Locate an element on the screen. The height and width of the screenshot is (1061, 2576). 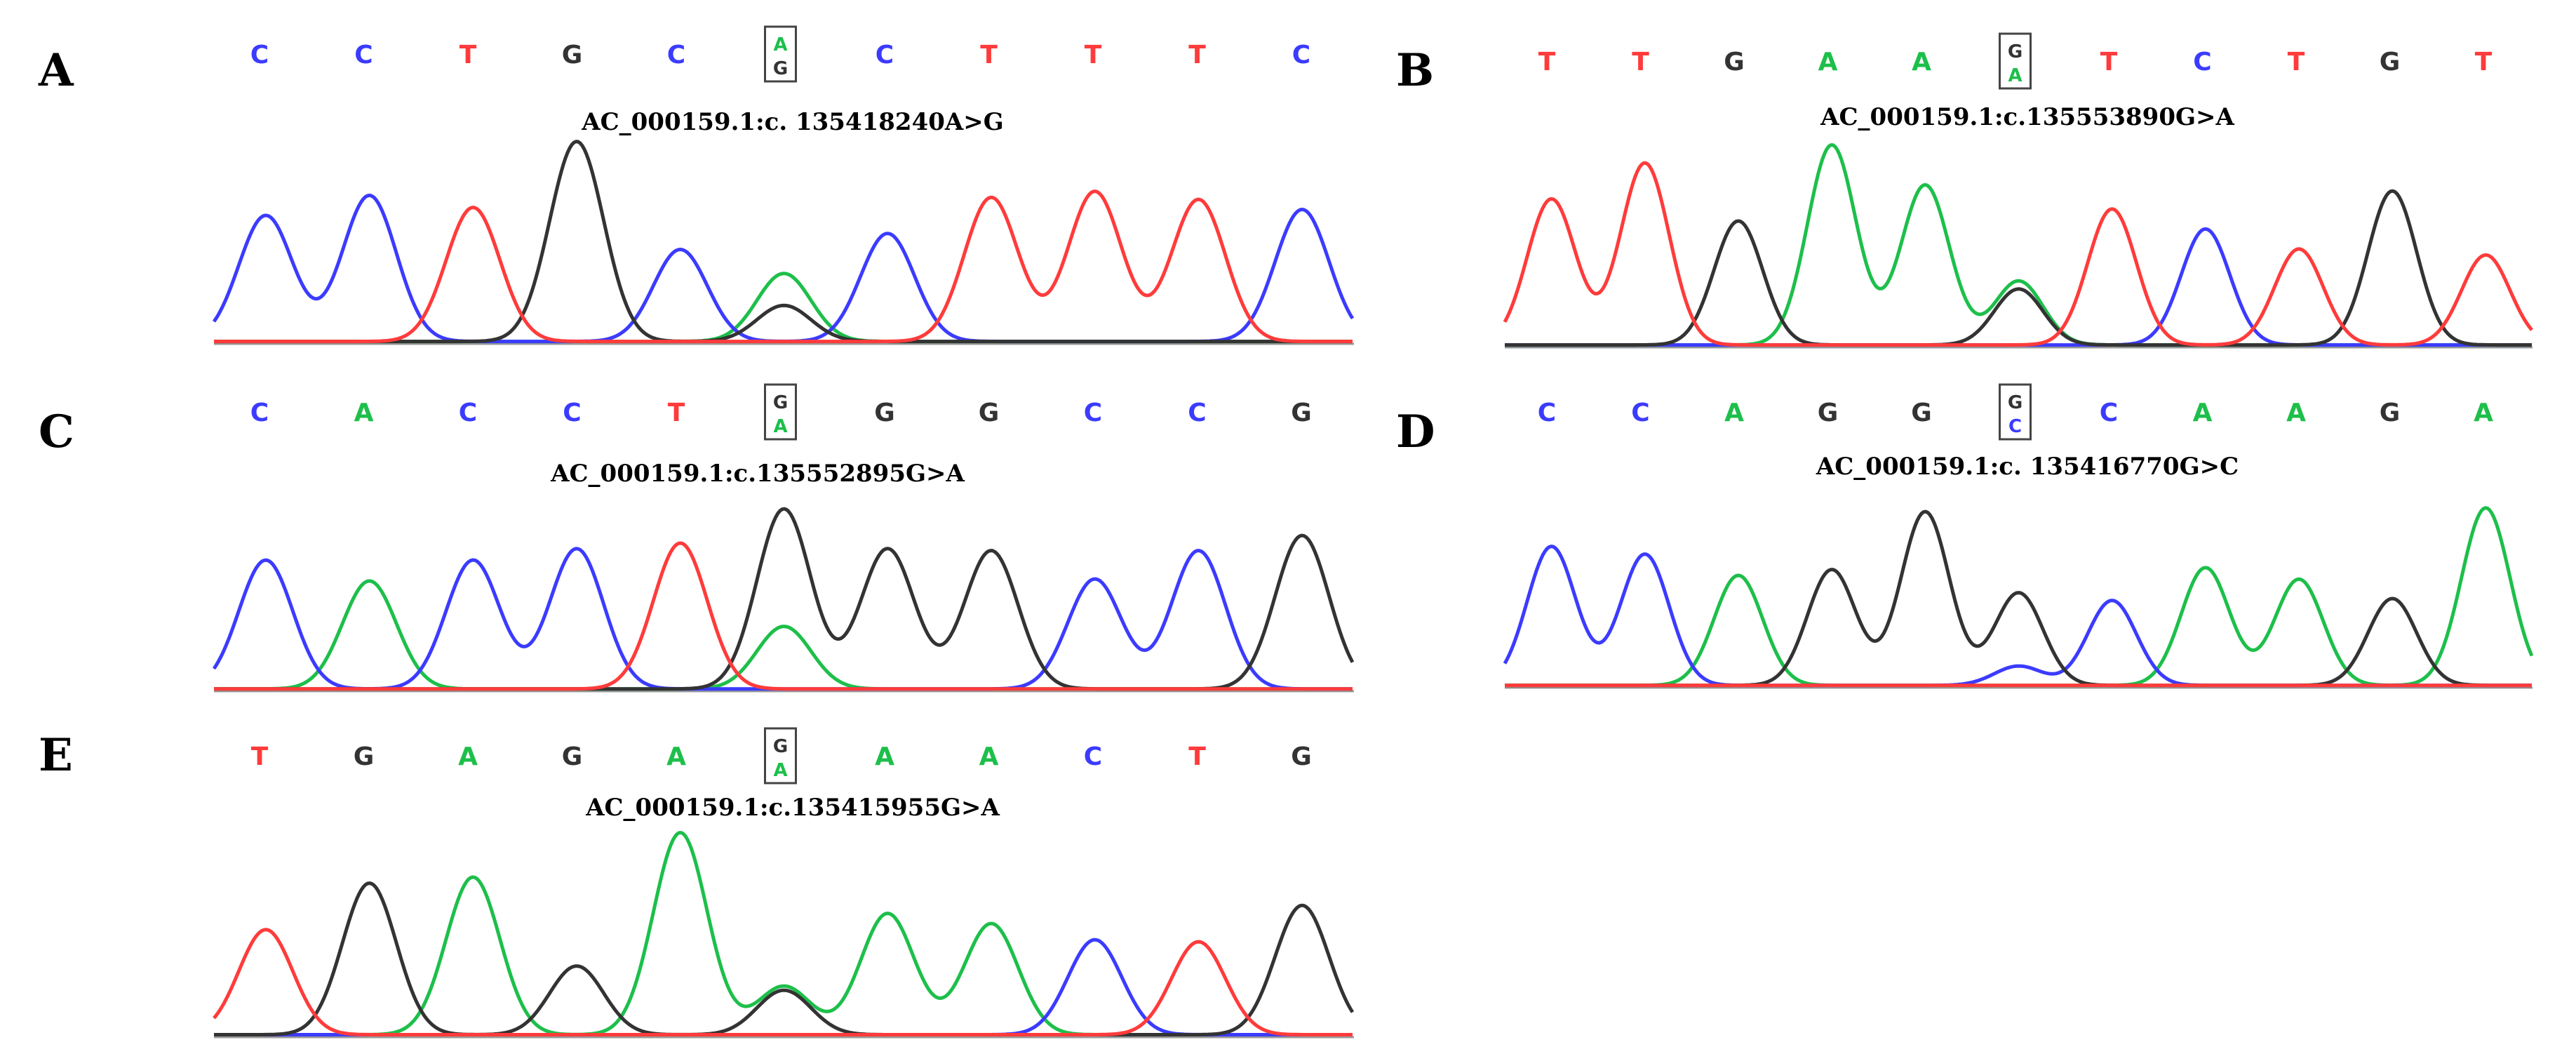
base-call-row-e: T G A G A GA A A C T G is located at coordinates (781, 756).